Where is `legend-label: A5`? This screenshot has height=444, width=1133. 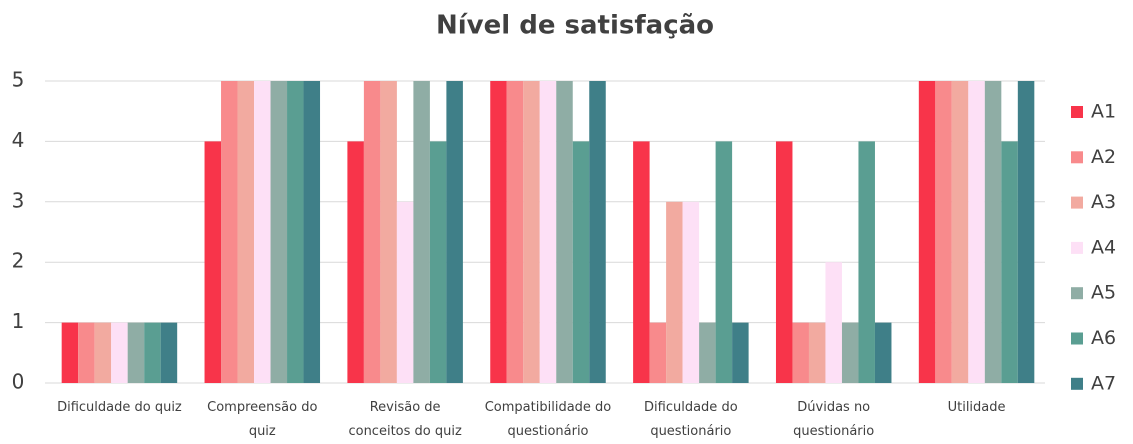
legend-label: A5 is located at coordinates (1103, 293).